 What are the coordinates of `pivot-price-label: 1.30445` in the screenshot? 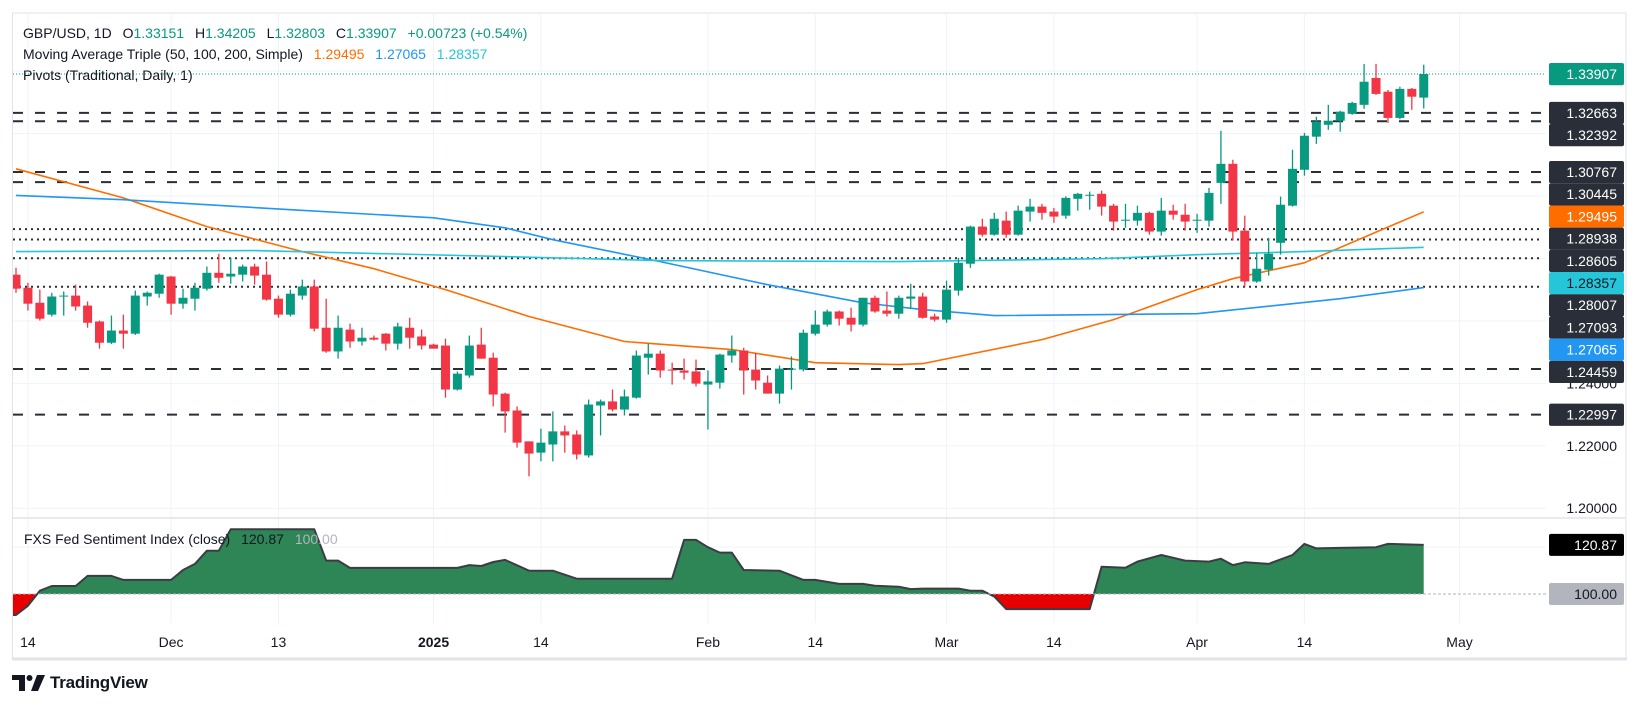 It's located at (1586, 194).